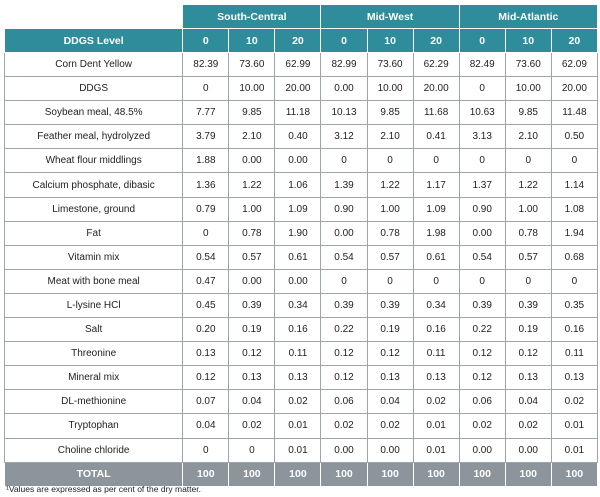  Describe the element at coordinates (482, 330) in the screenshot. I see `value-cell: 0.22` at that location.